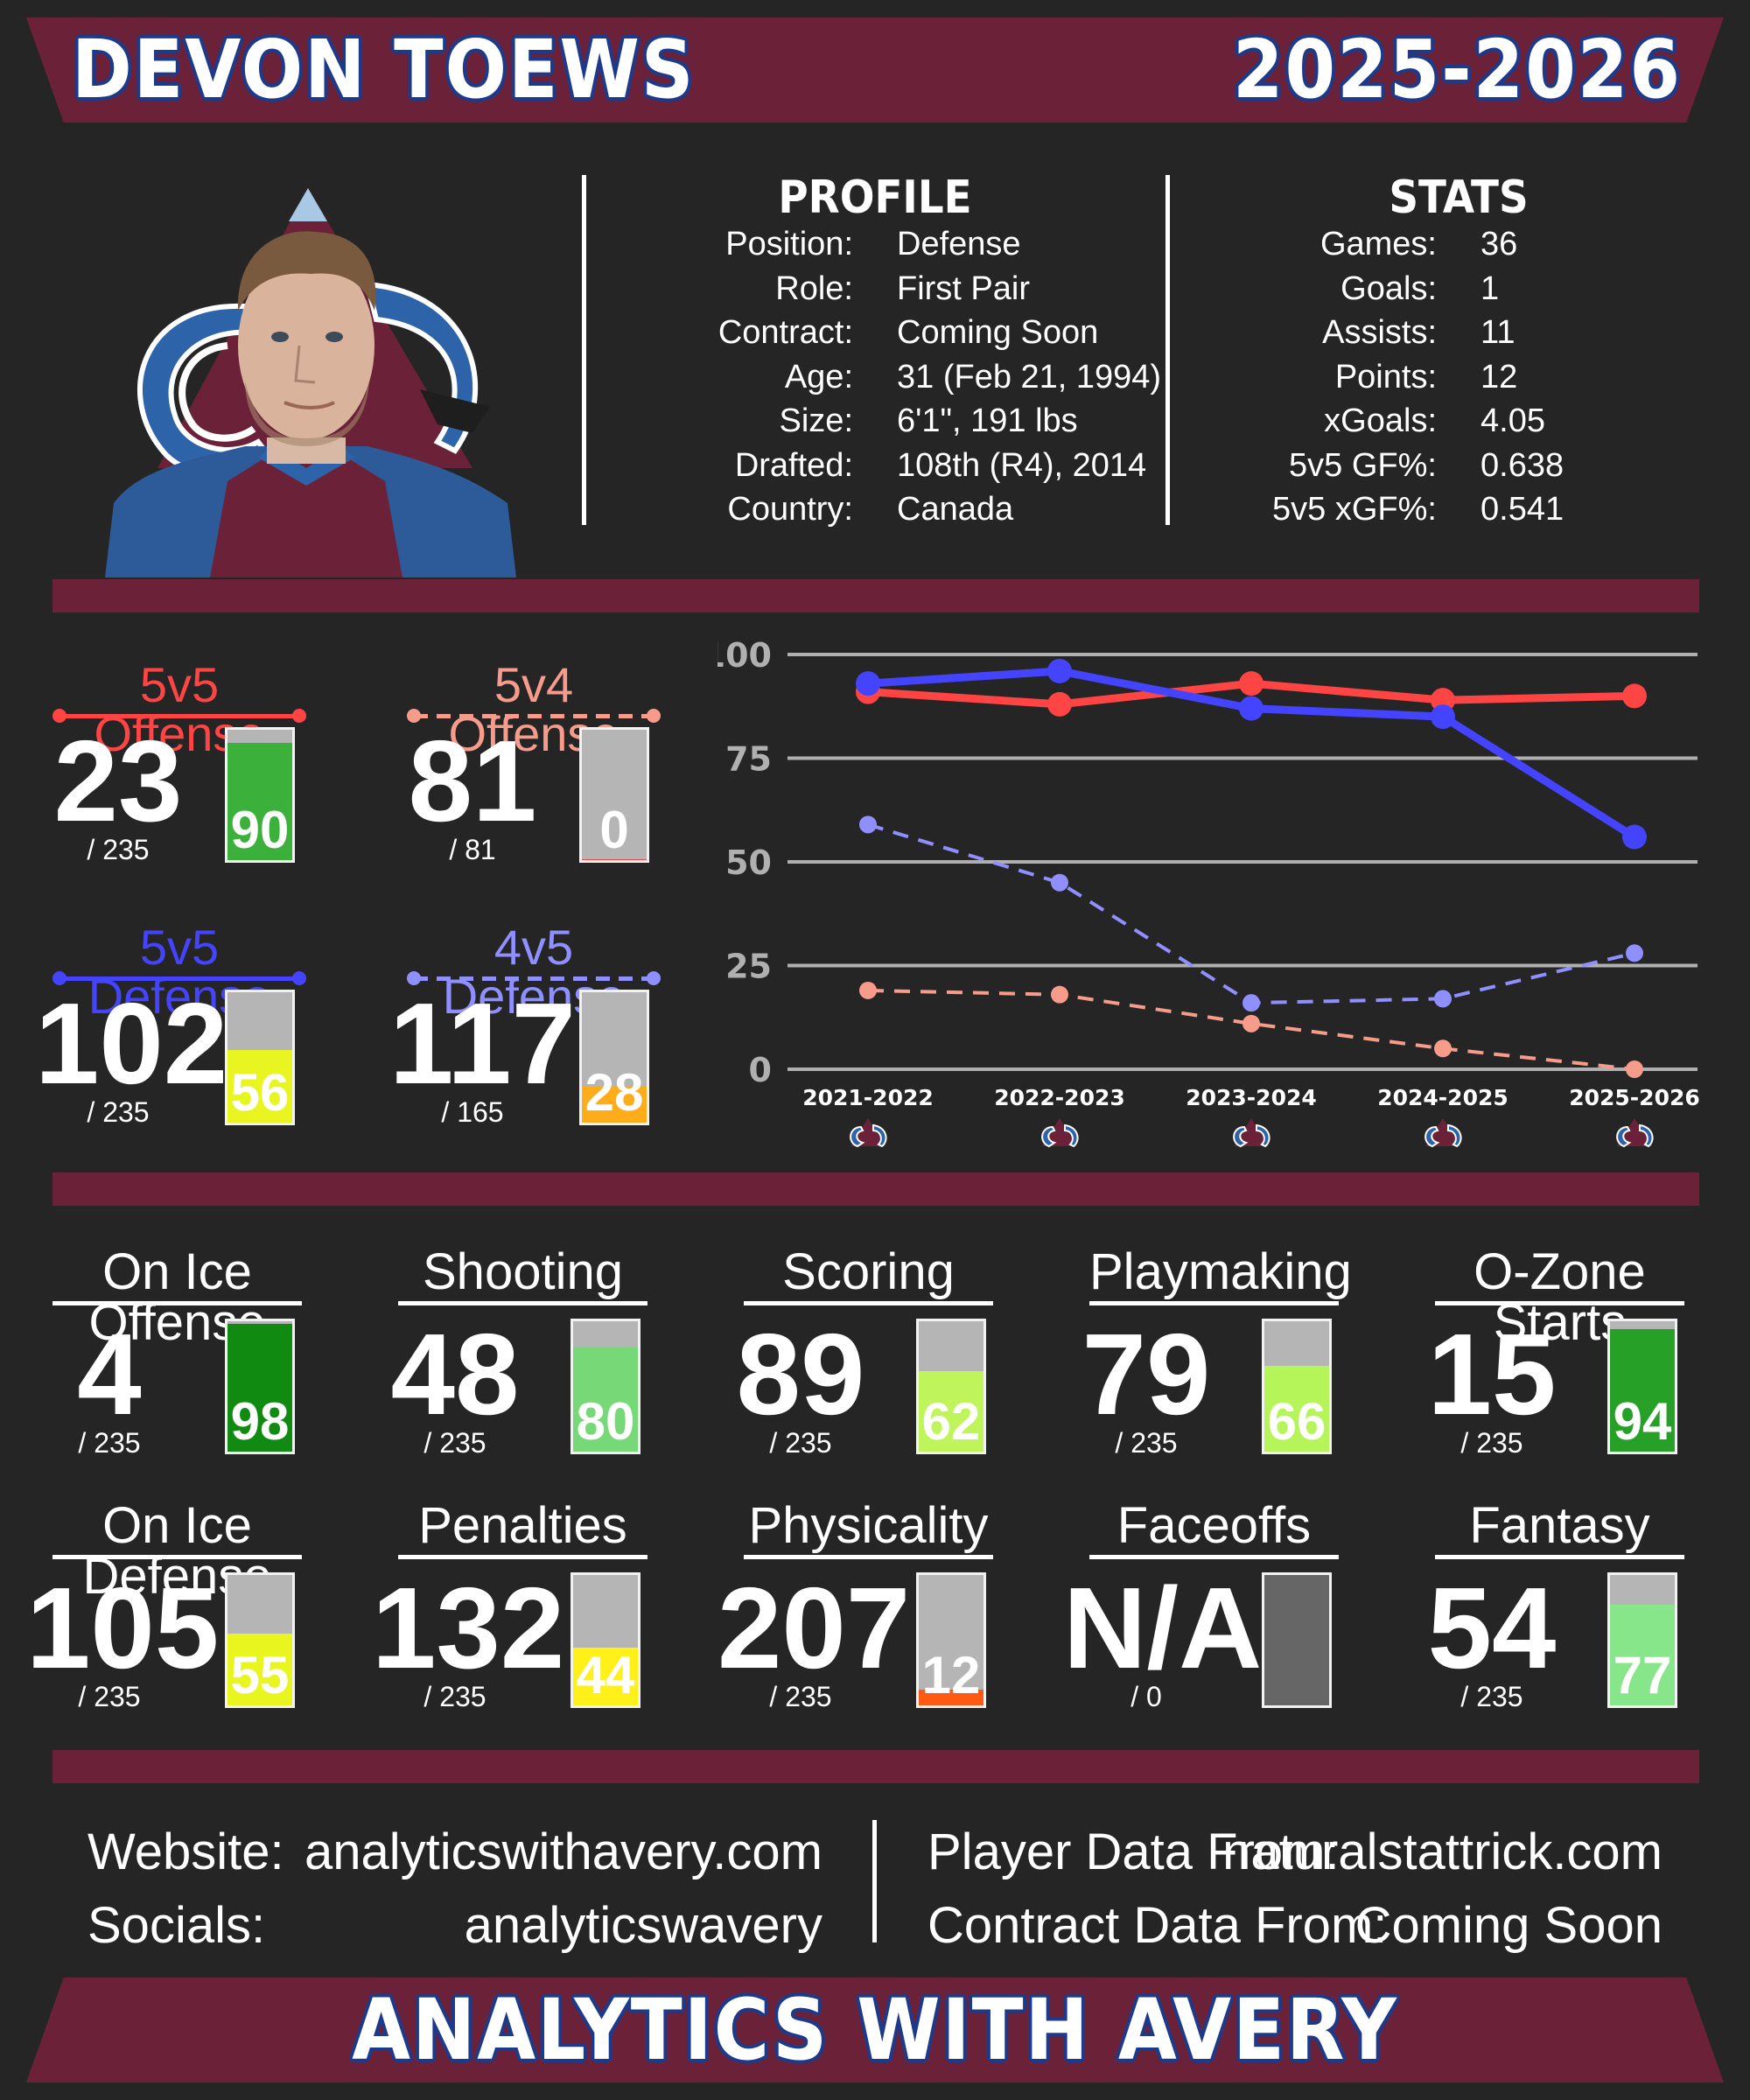 This screenshot has width=1750, height=2100. What do you see at coordinates (643, 1925) in the screenshot?
I see `socials-handle: analyticswavery` at bounding box center [643, 1925].